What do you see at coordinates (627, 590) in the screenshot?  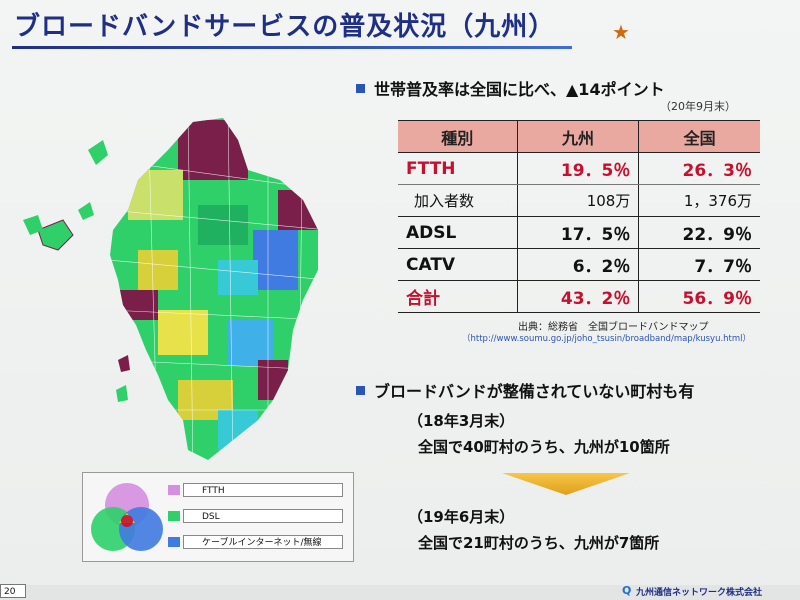 I see `company-logo-icon: Q` at bounding box center [627, 590].